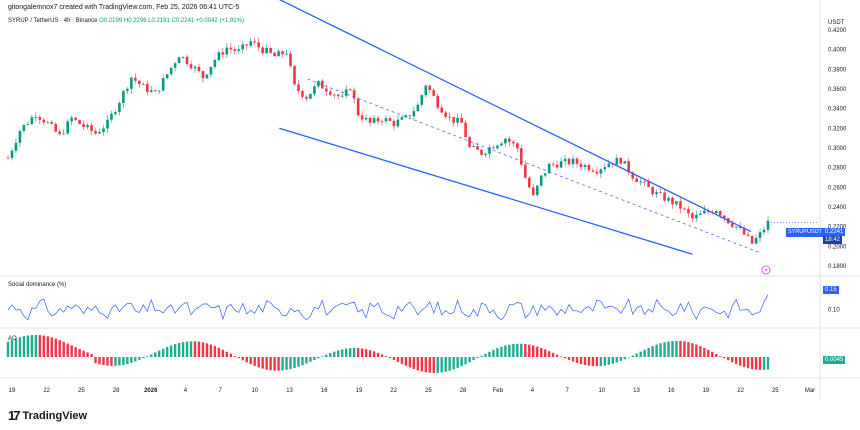 The image size is (860, 430). Describe the element at coordinates (533, 391) in the screenshot. I see `x-tick-label: 4` at that location.